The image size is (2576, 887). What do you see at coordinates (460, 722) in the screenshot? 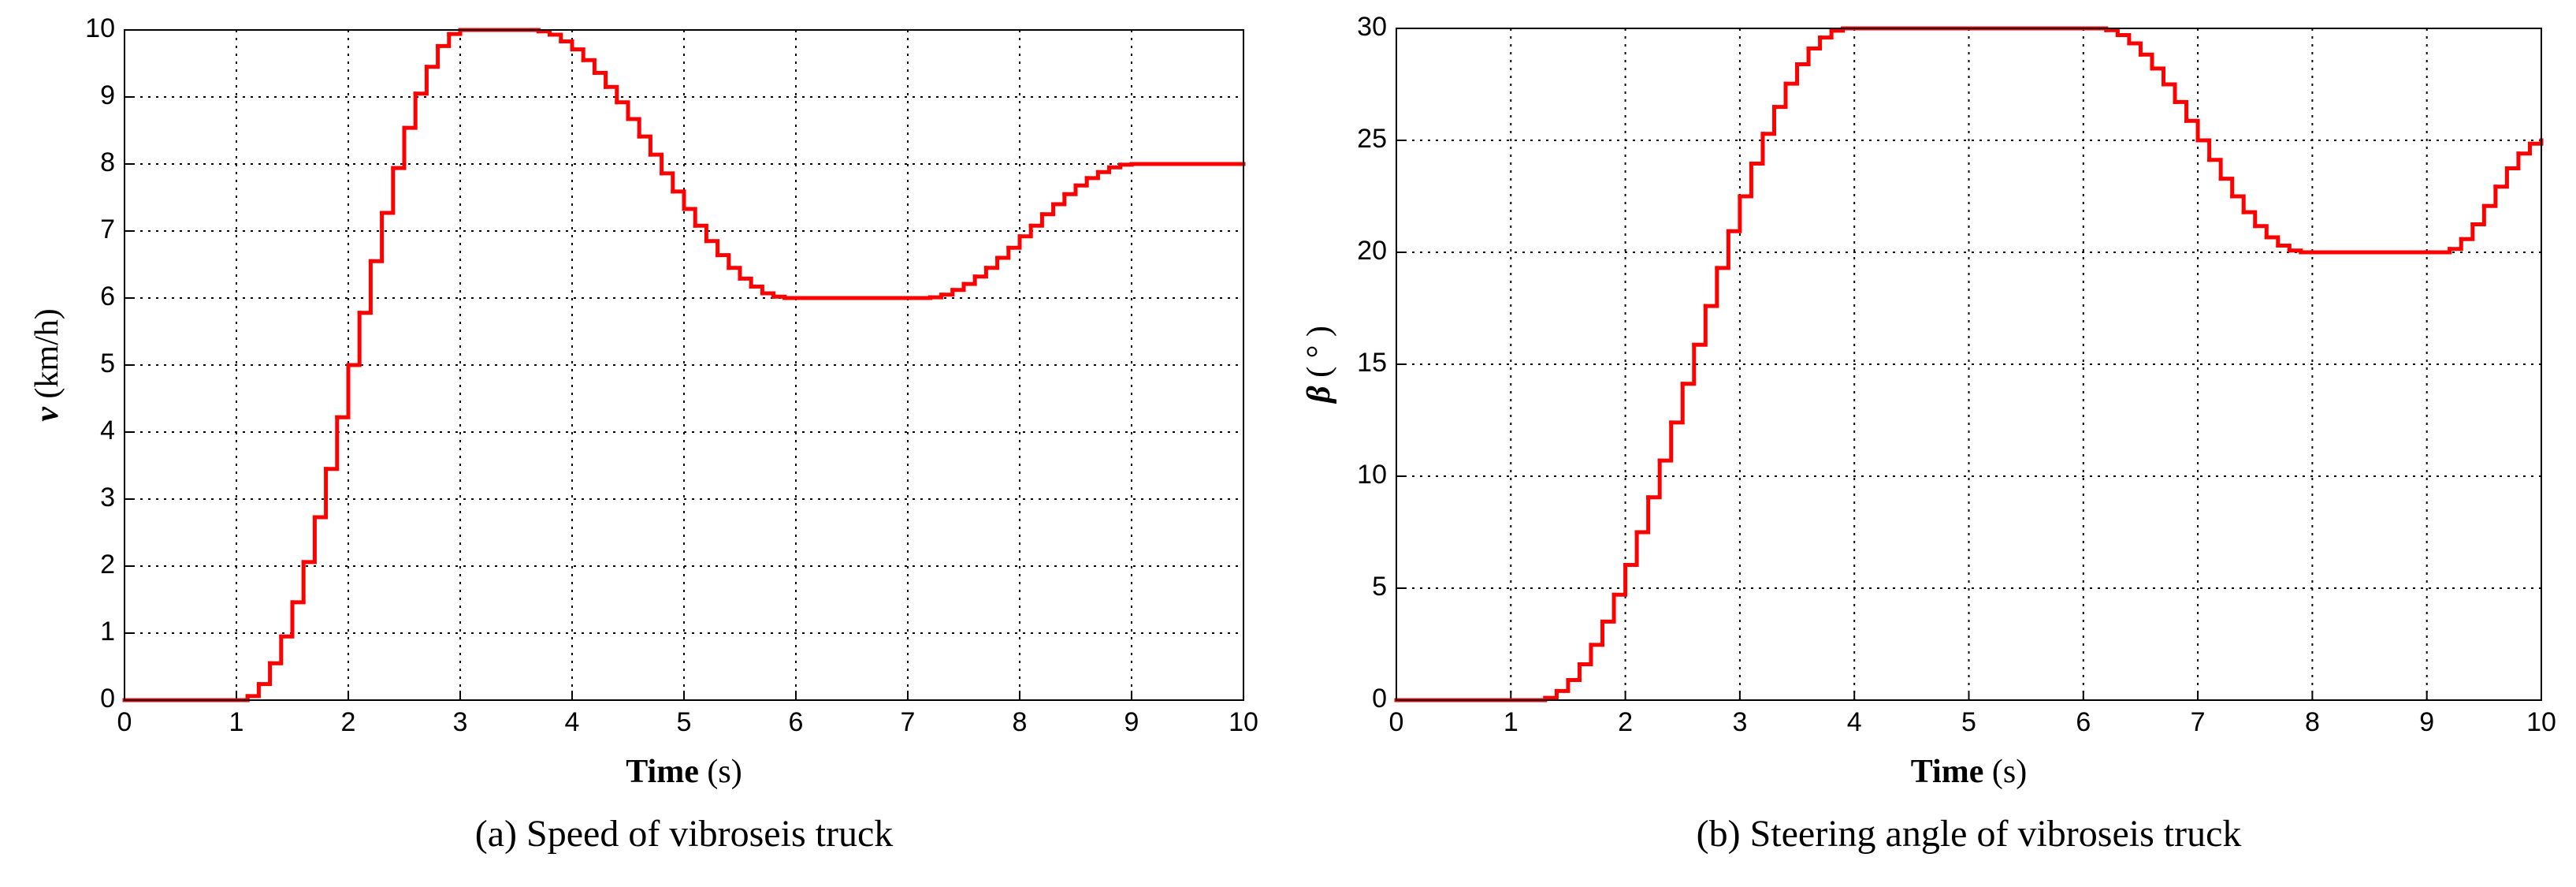
I see `x-tick-label: 3` at bounding box center [460, 722].